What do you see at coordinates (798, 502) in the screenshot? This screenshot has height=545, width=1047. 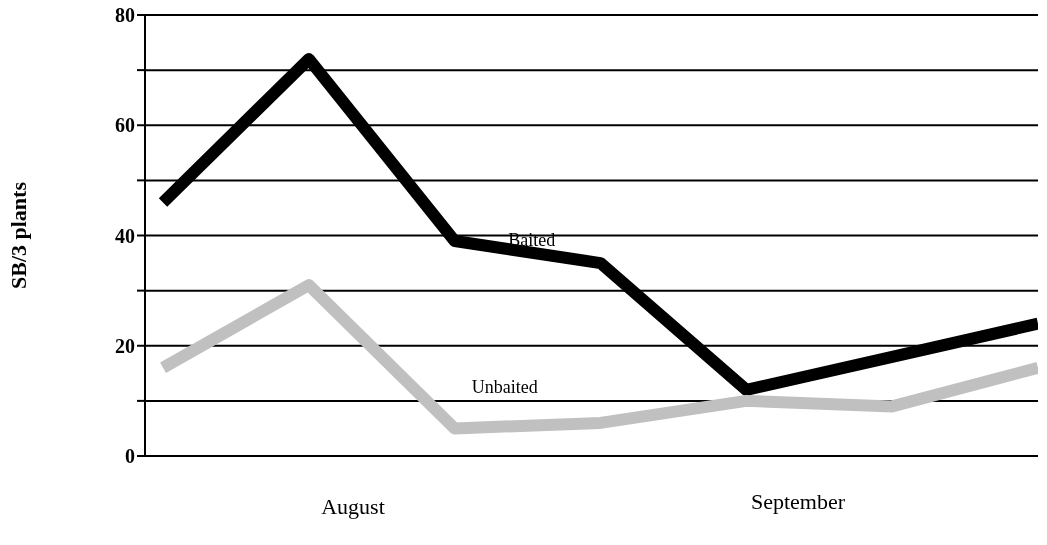 I see `text: September` at bounding box center [798, 502].